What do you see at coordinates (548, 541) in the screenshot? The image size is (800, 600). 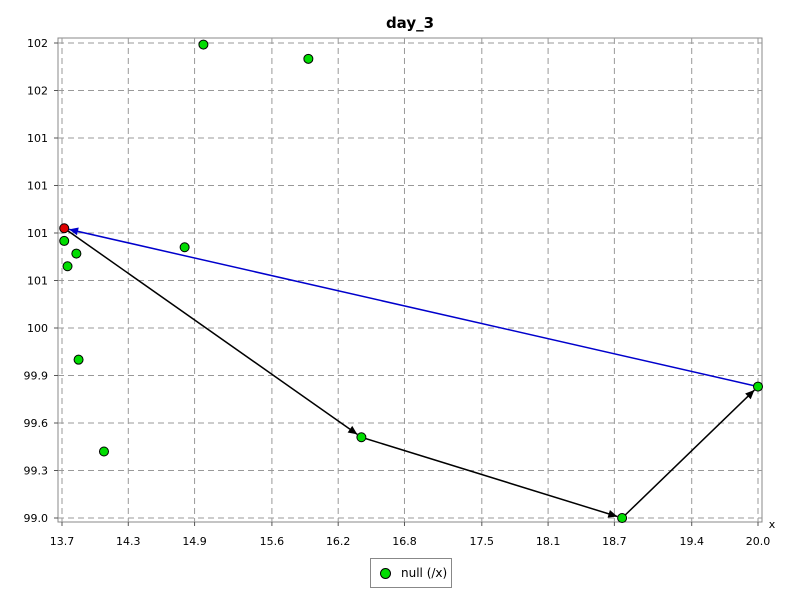 I see `x-tick-label: 18.1` at bounding box center [548, 541].